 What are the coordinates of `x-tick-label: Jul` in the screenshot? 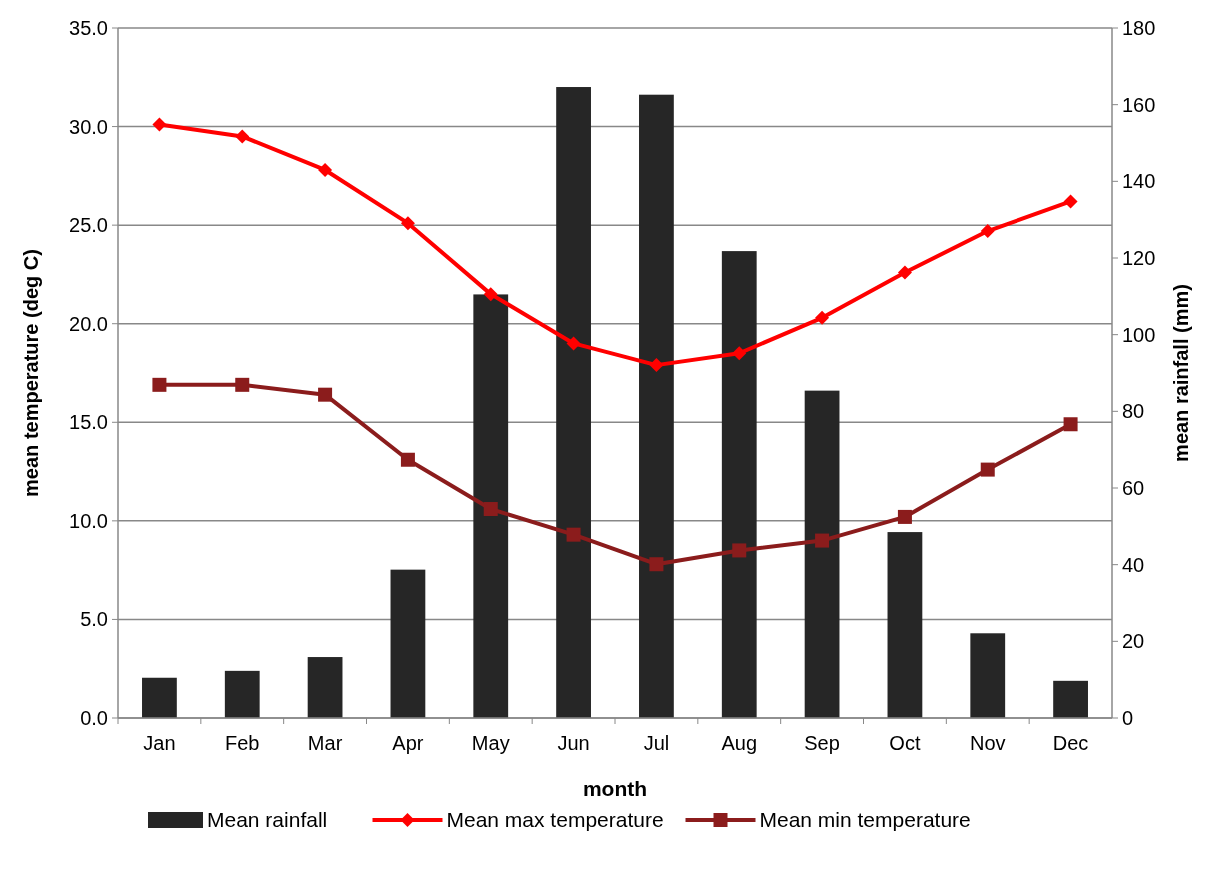 It's located at (656, 743).